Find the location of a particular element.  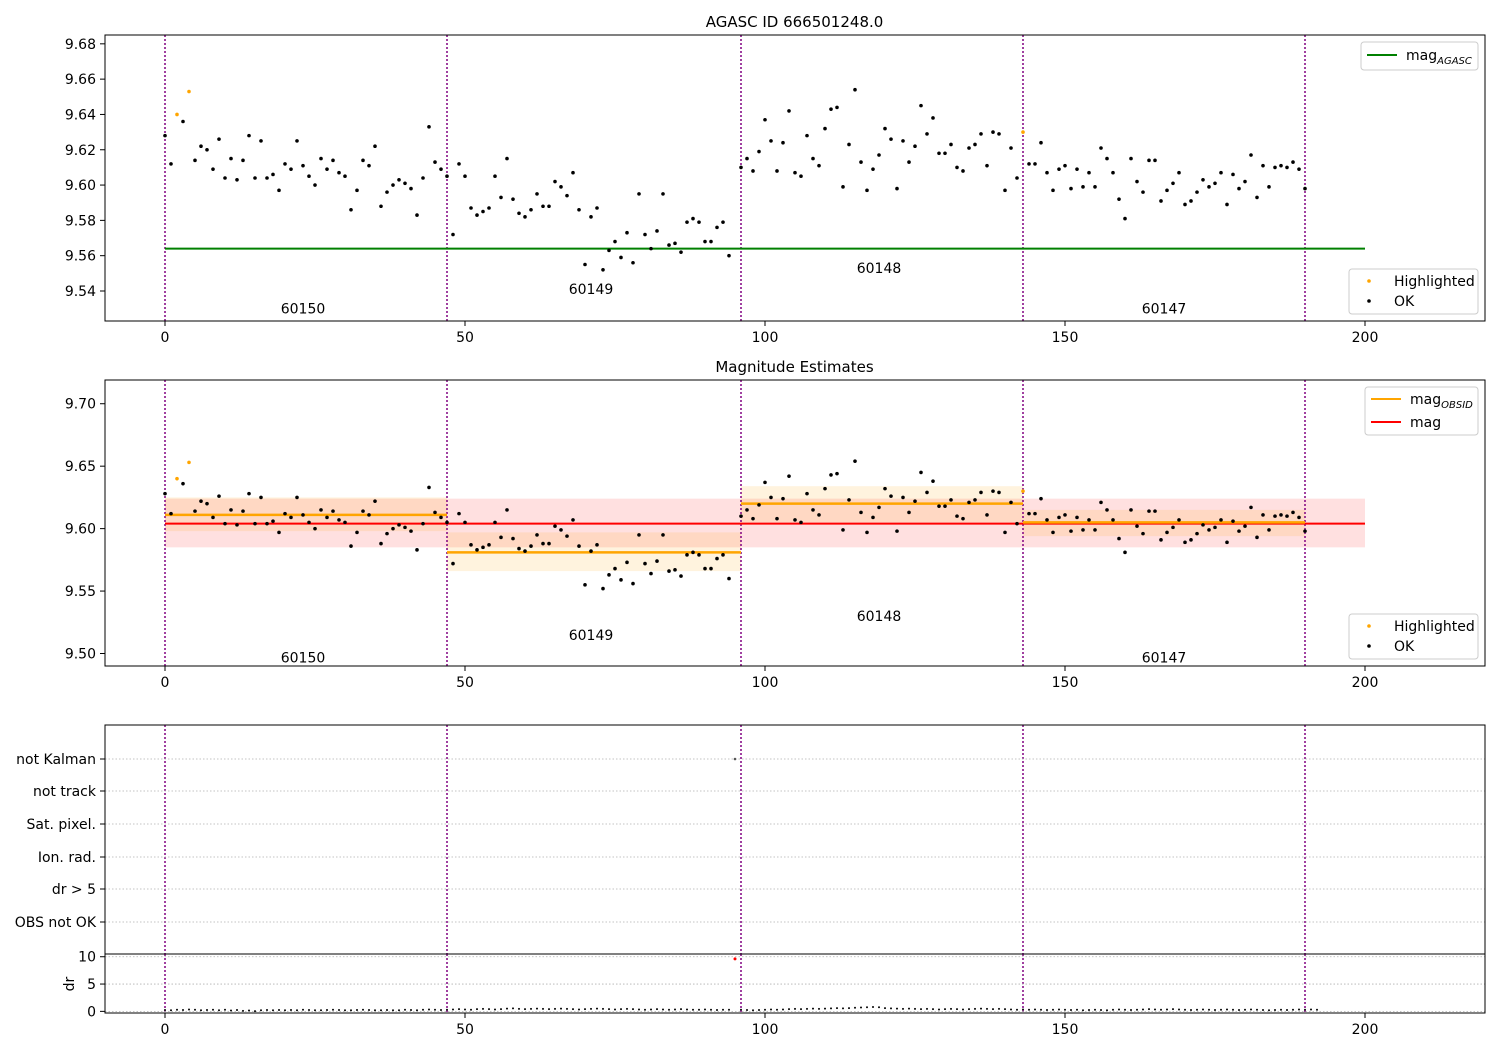

highlighted-point is located at coordinates (189, 462).